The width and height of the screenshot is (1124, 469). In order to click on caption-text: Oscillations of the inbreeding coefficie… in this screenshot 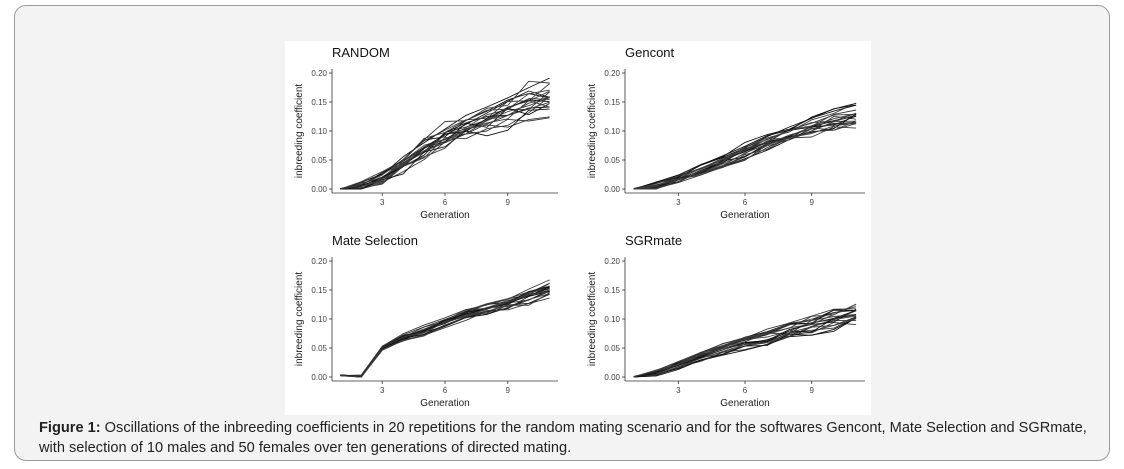, I will do `click(563, 438)`.